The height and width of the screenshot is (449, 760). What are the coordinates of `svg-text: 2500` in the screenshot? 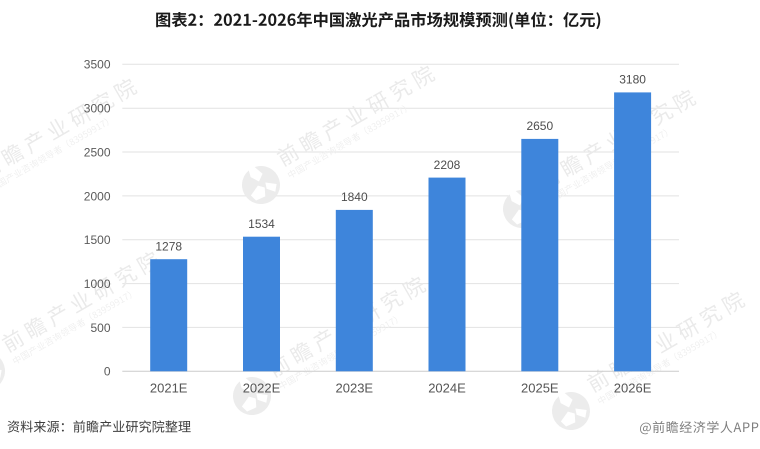 It's located at (97, 152).